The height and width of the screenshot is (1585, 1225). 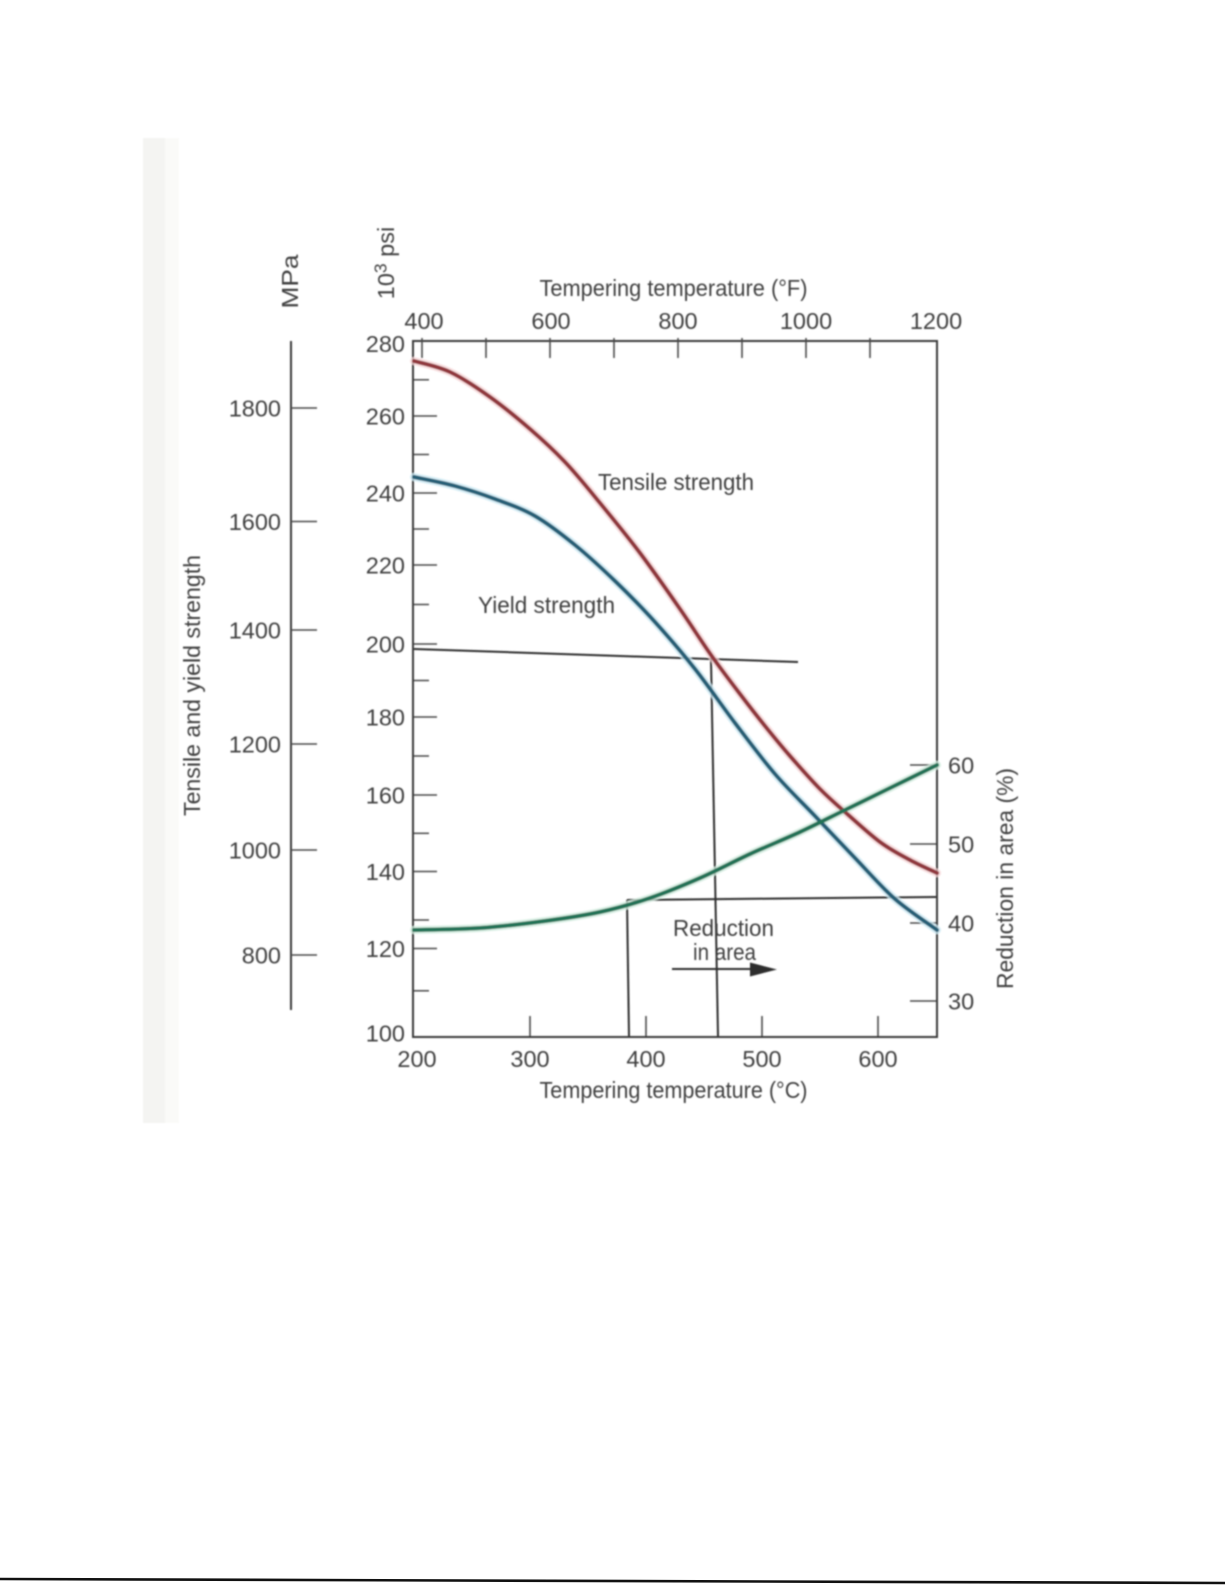 What do you see at coordinates (255, 522) in the screenshot?
I see `svg-text: 1600` at bounding box center [255, 522].